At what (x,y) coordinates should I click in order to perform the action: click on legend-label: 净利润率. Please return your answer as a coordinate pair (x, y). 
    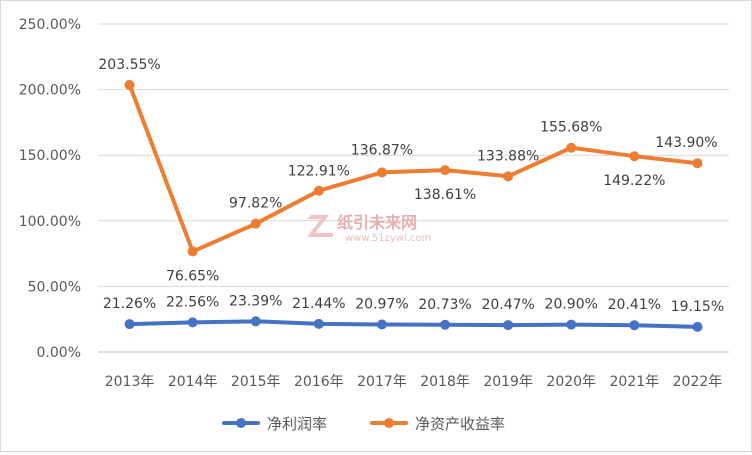
    Looking at the image, I should click on (297, 424).